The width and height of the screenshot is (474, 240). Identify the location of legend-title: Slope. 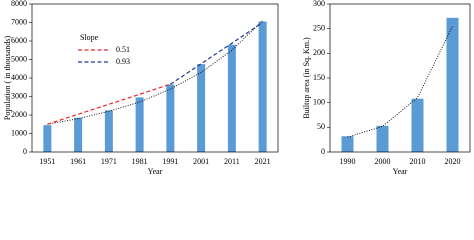
(89, 37).